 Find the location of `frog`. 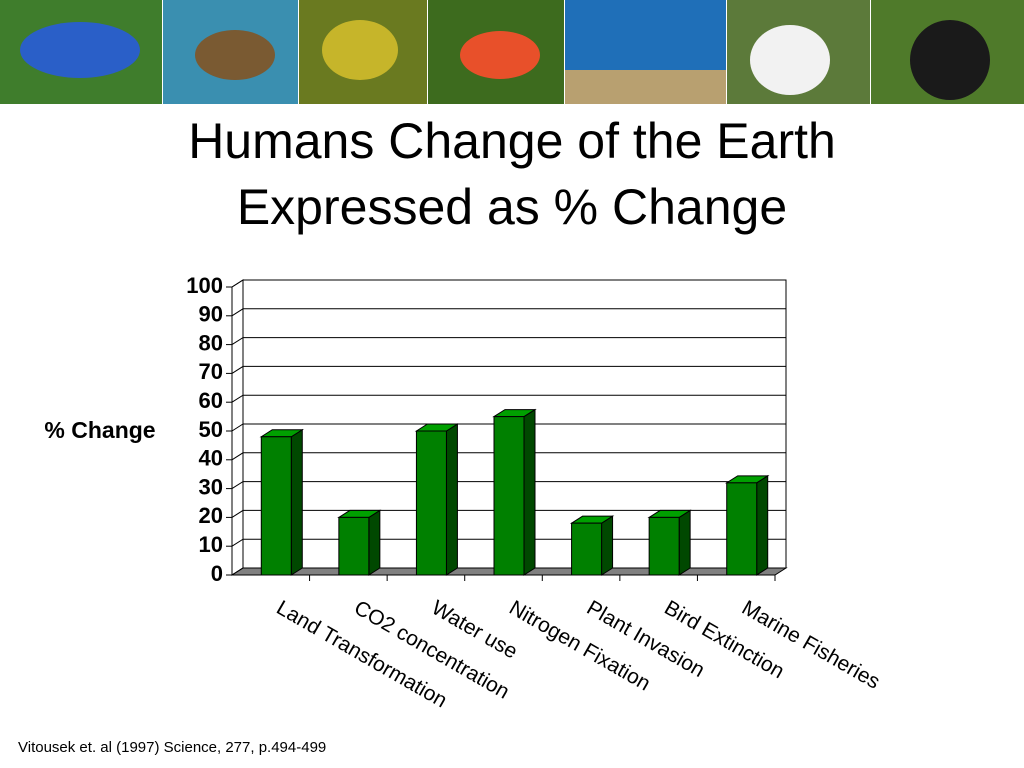

frog is located at coordinates (500, 55).